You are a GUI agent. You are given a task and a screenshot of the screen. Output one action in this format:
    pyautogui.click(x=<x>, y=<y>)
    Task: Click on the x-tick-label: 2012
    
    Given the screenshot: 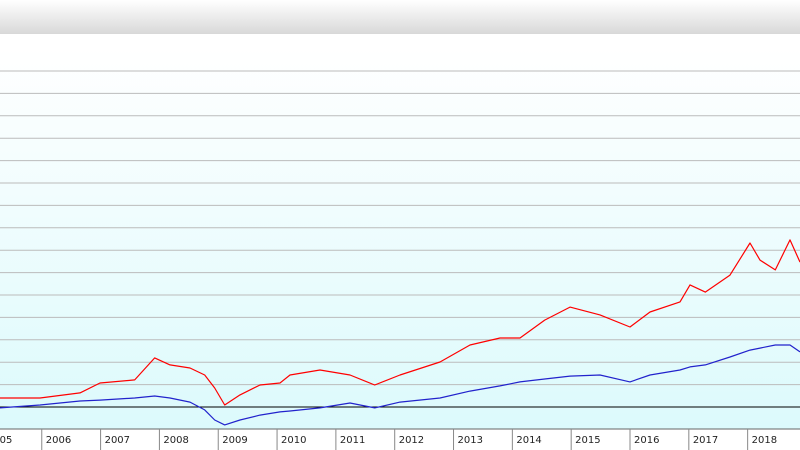 What is the action you would take?
    pyautogui.click(x=411, y=440)
    